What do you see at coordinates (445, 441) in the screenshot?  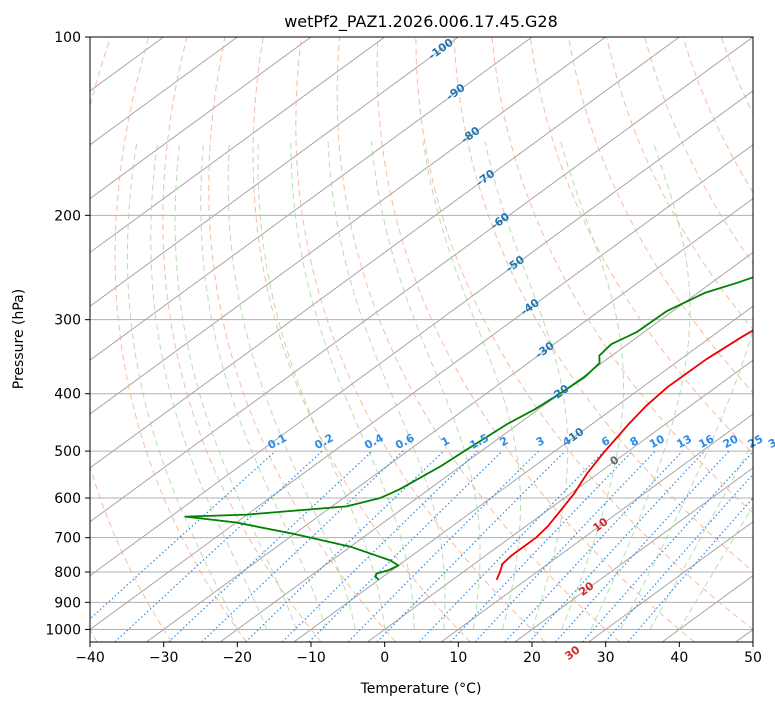 I see `mixing-ratio-label: 1` at bounding box center [445, 441].